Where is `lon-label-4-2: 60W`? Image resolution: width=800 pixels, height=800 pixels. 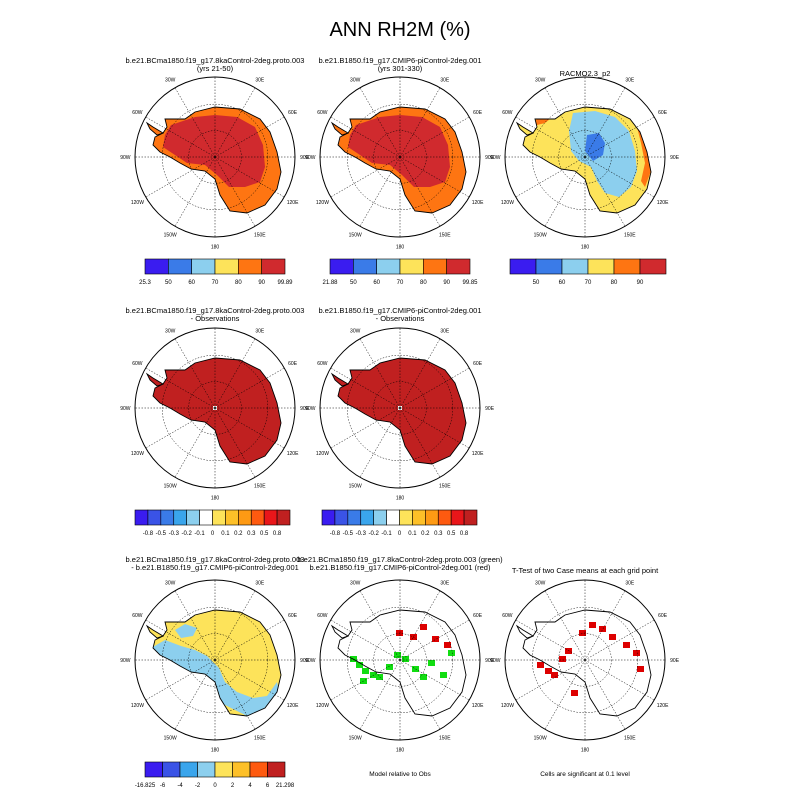 lon-label-4-2: 60W is located at coordinates (322, 364).